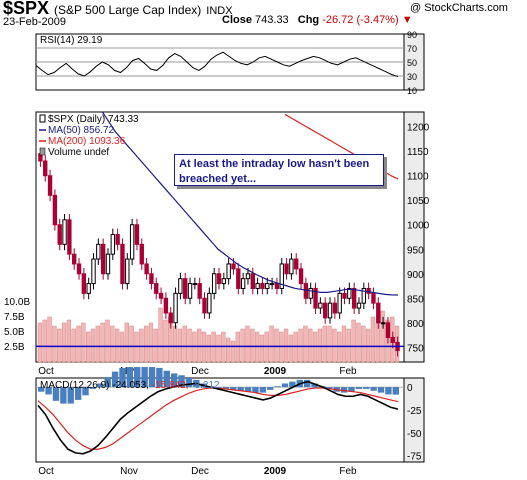 This screenshot has width=527, height=480. What do you see at coordinates (42, 118) in the screenshot?
I see `price-legend-candle-icon` at bounding box center [42, 118].